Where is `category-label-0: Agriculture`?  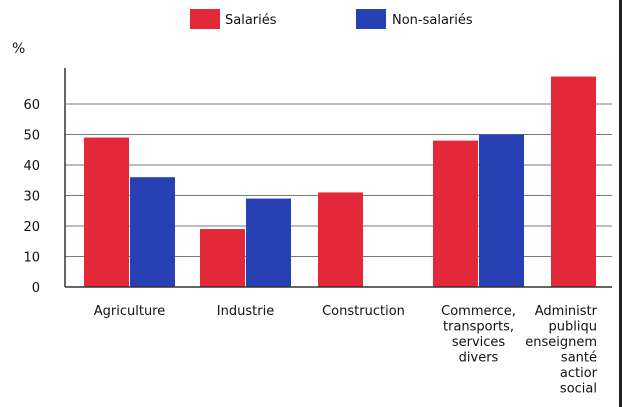 category-label-0: Agriculture is located at coordinates (130, 311).